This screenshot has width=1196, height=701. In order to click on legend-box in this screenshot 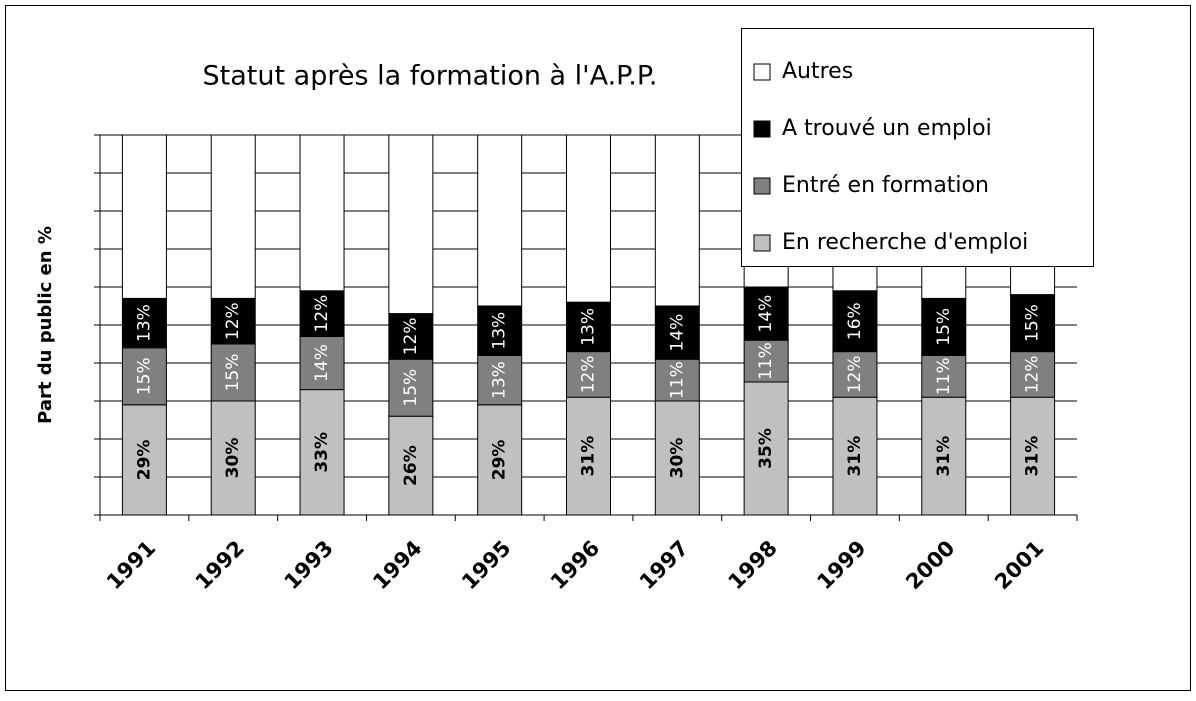, I will do `click(917, 147)`.